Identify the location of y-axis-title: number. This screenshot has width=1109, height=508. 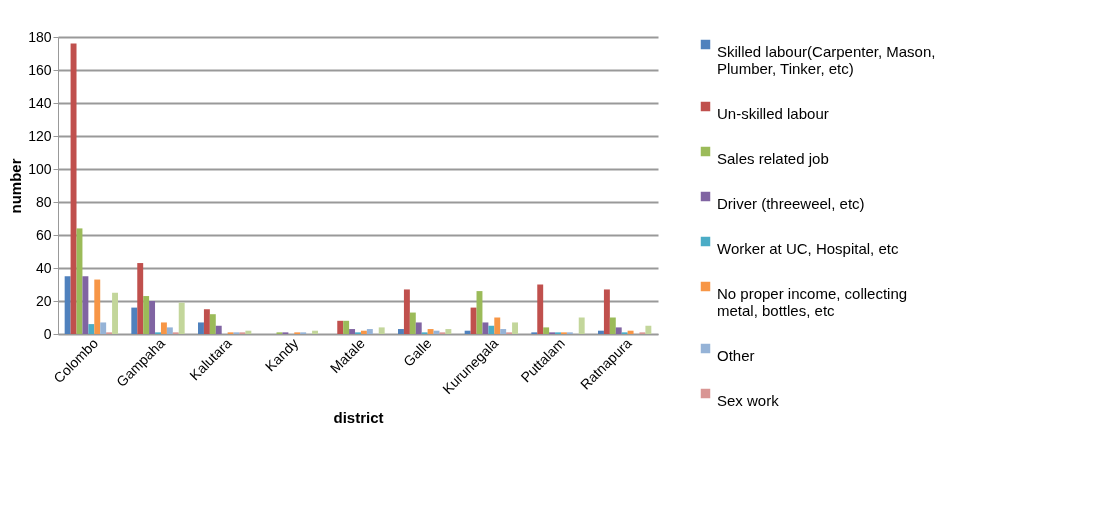
(16, 186).